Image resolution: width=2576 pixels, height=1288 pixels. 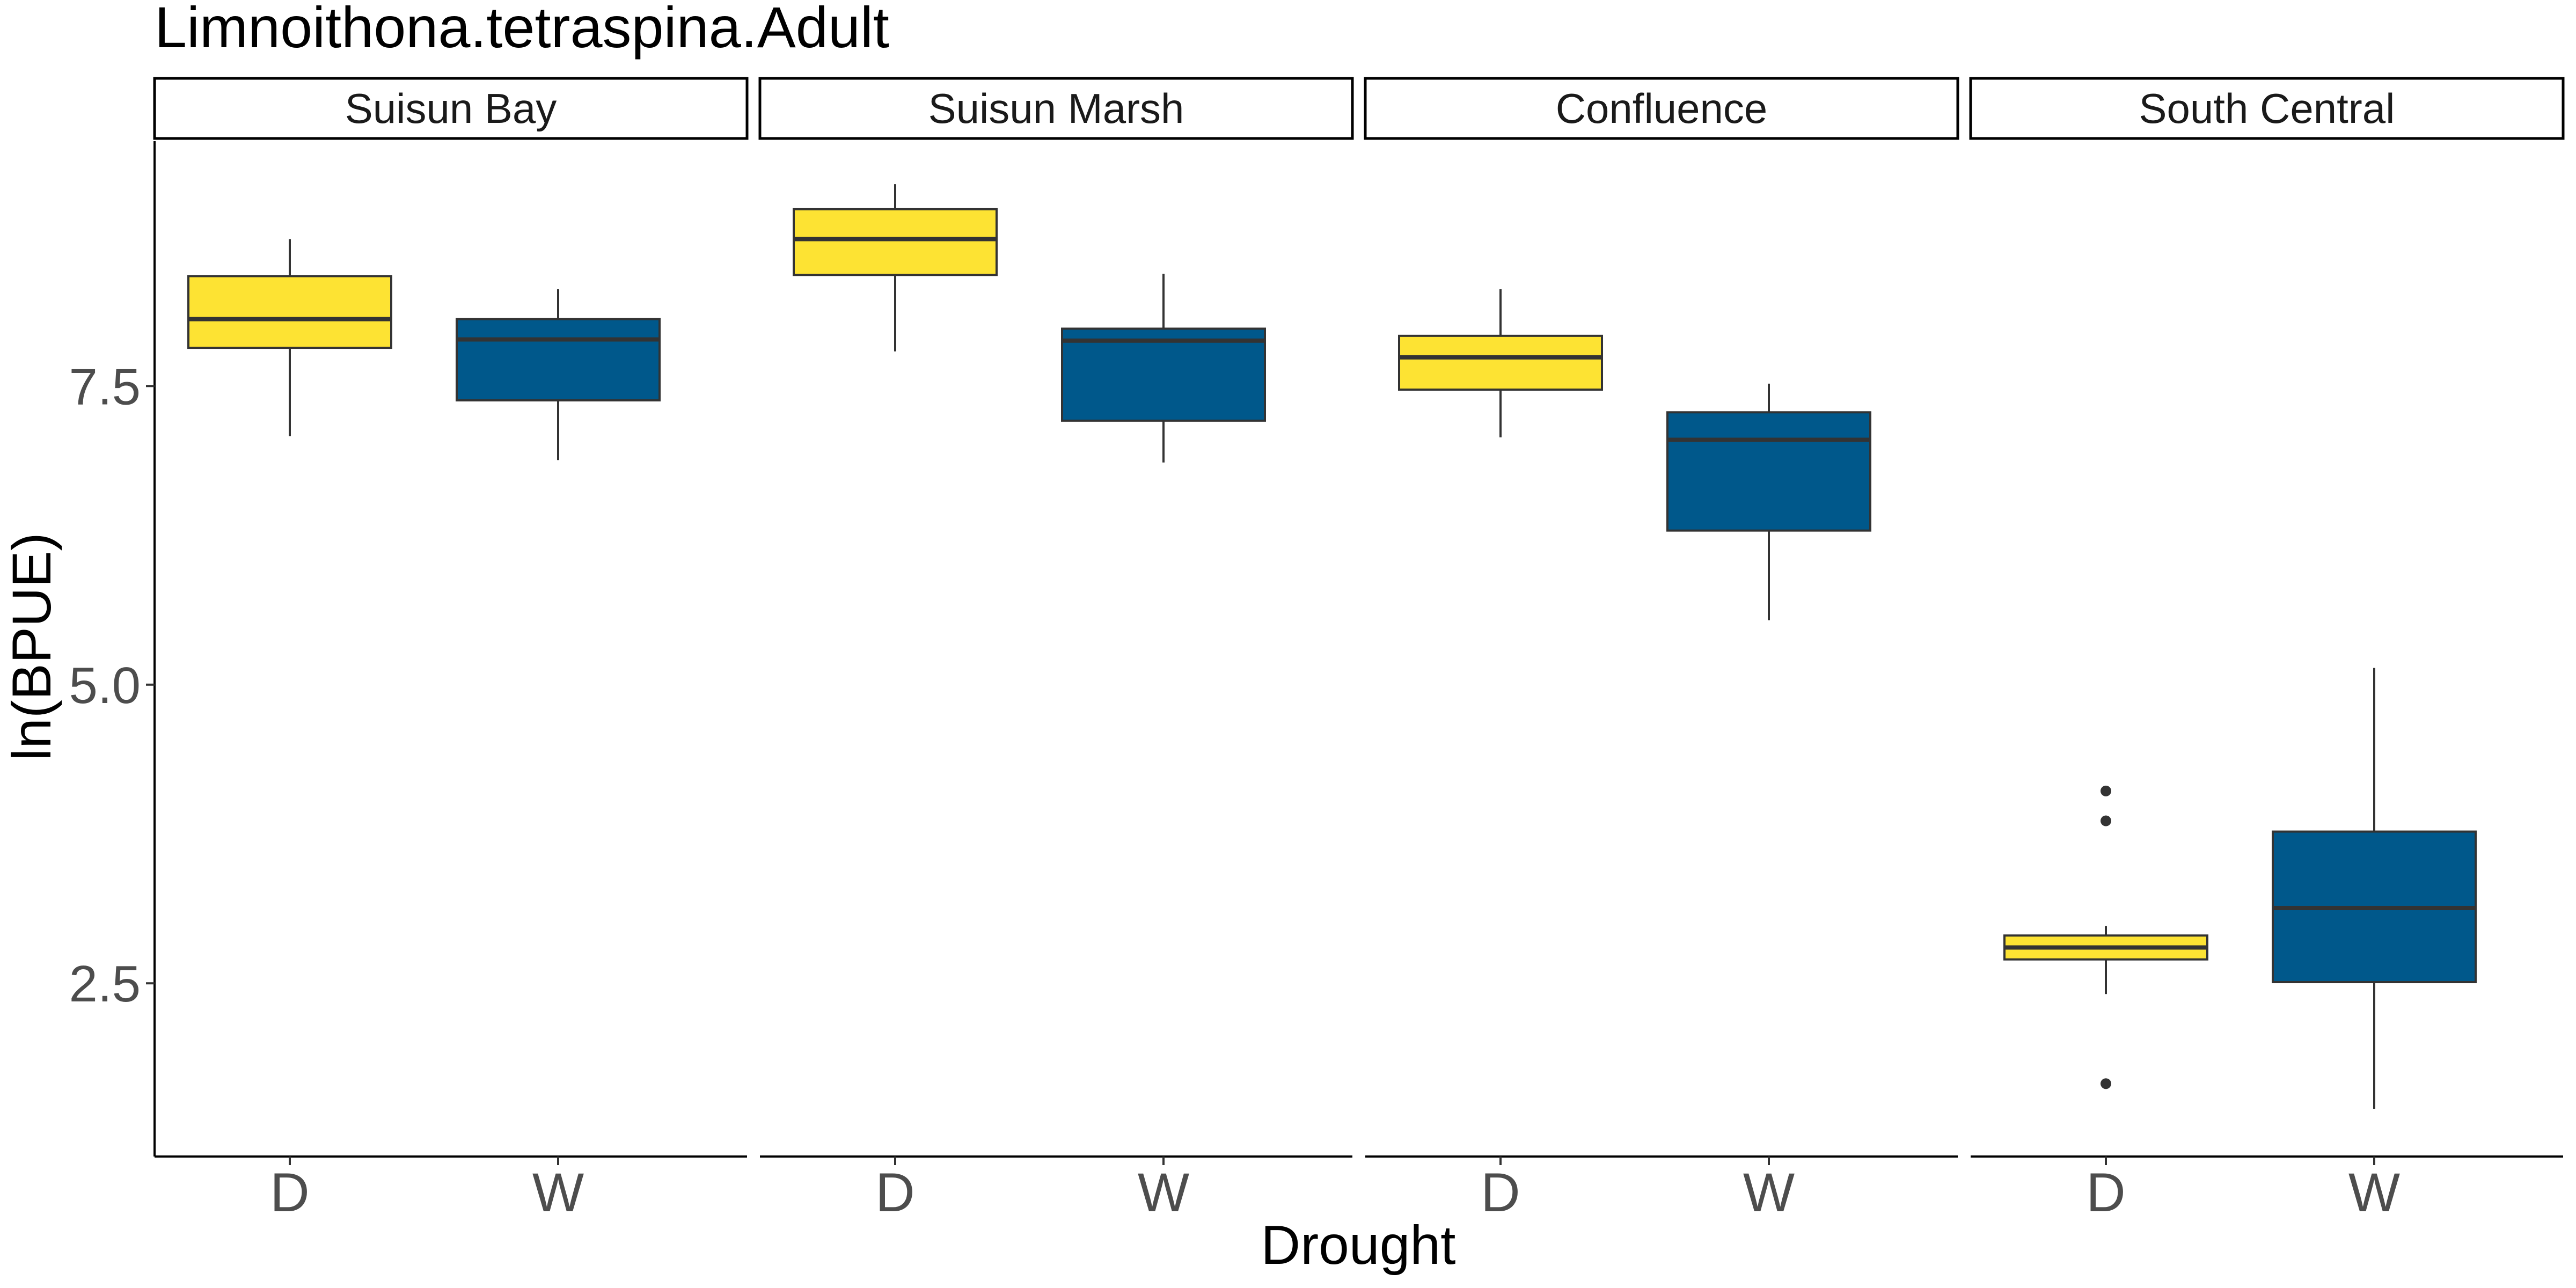 I want to click on facet-strip-label: South Central, so click(x=2267, y=108).